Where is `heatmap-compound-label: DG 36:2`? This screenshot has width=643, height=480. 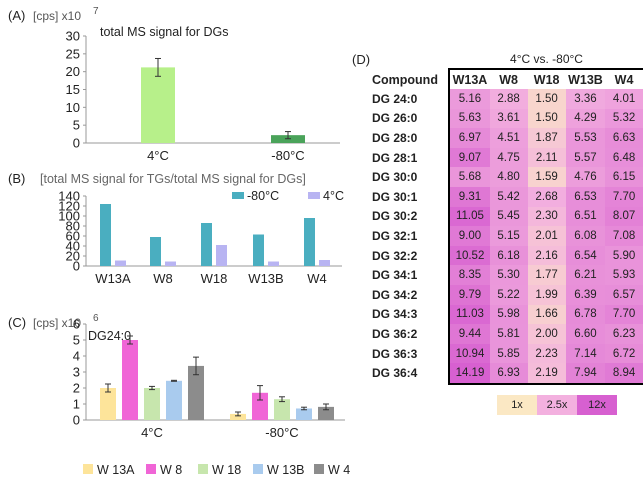
heatmap-compound-label: DG 36:2 is located at coordinates (395, 333).